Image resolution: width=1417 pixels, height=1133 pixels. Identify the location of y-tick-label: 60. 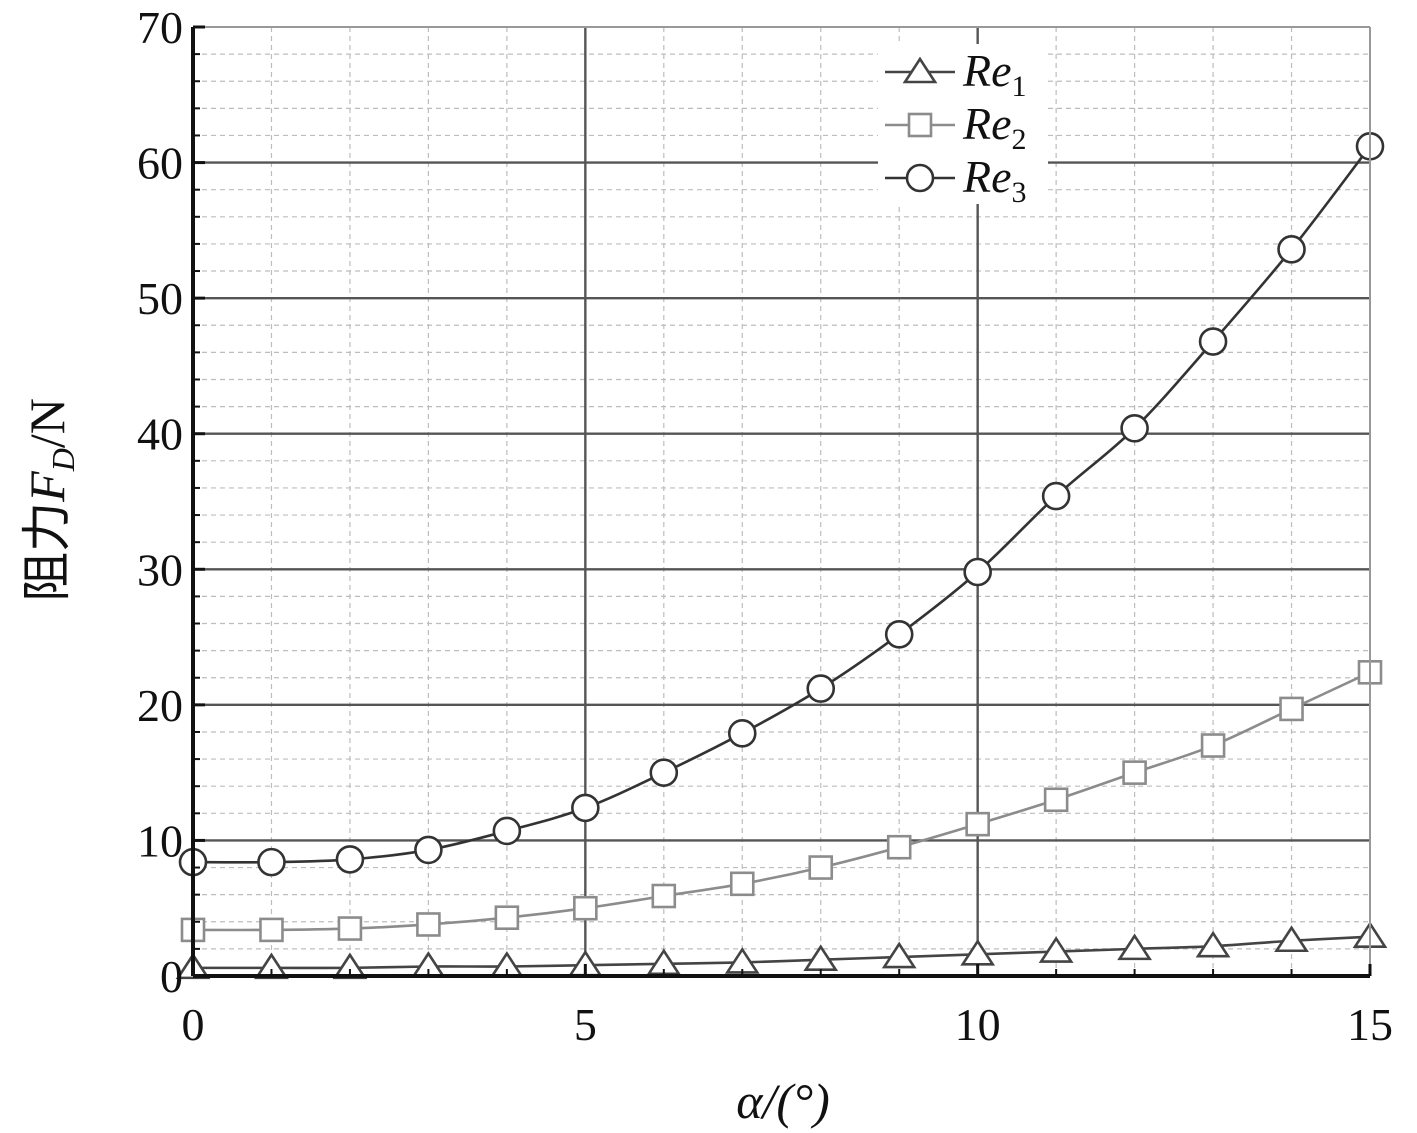
(160, 163).